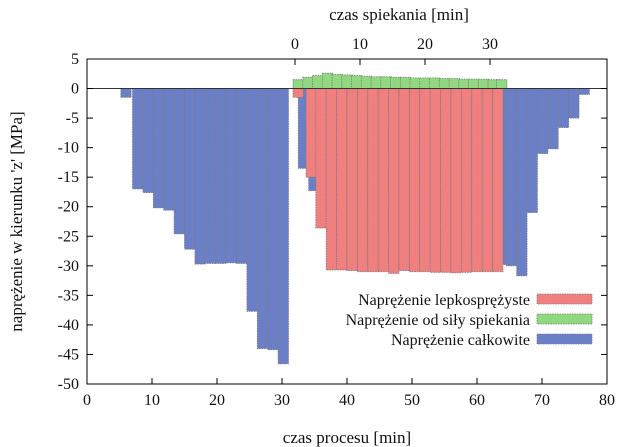 Image resolution: width=639 pixels, height=447 pixels. What do you see at coordinates (75, 59) in the screenshot?
I see `y-tick-label: 5` at bounding box center [75, 59].